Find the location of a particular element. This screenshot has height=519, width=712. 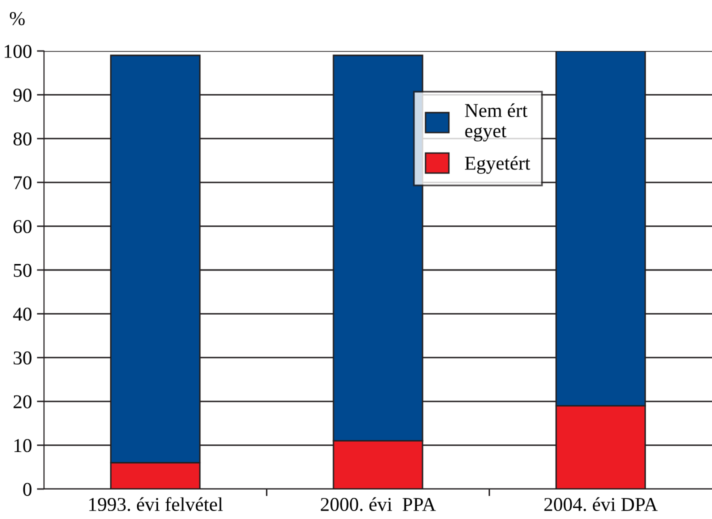

x-tick-label: 1993. évi felvétel is located at coordinates (156, 504).